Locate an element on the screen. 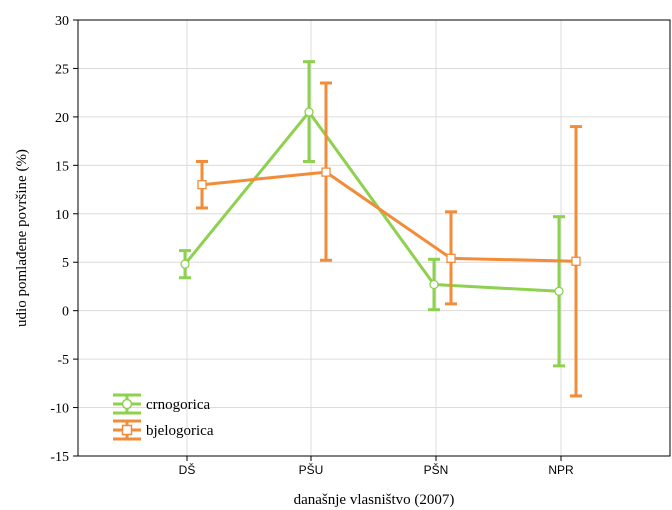  y-tick-label: 25 is located at coordinates (62, 69).